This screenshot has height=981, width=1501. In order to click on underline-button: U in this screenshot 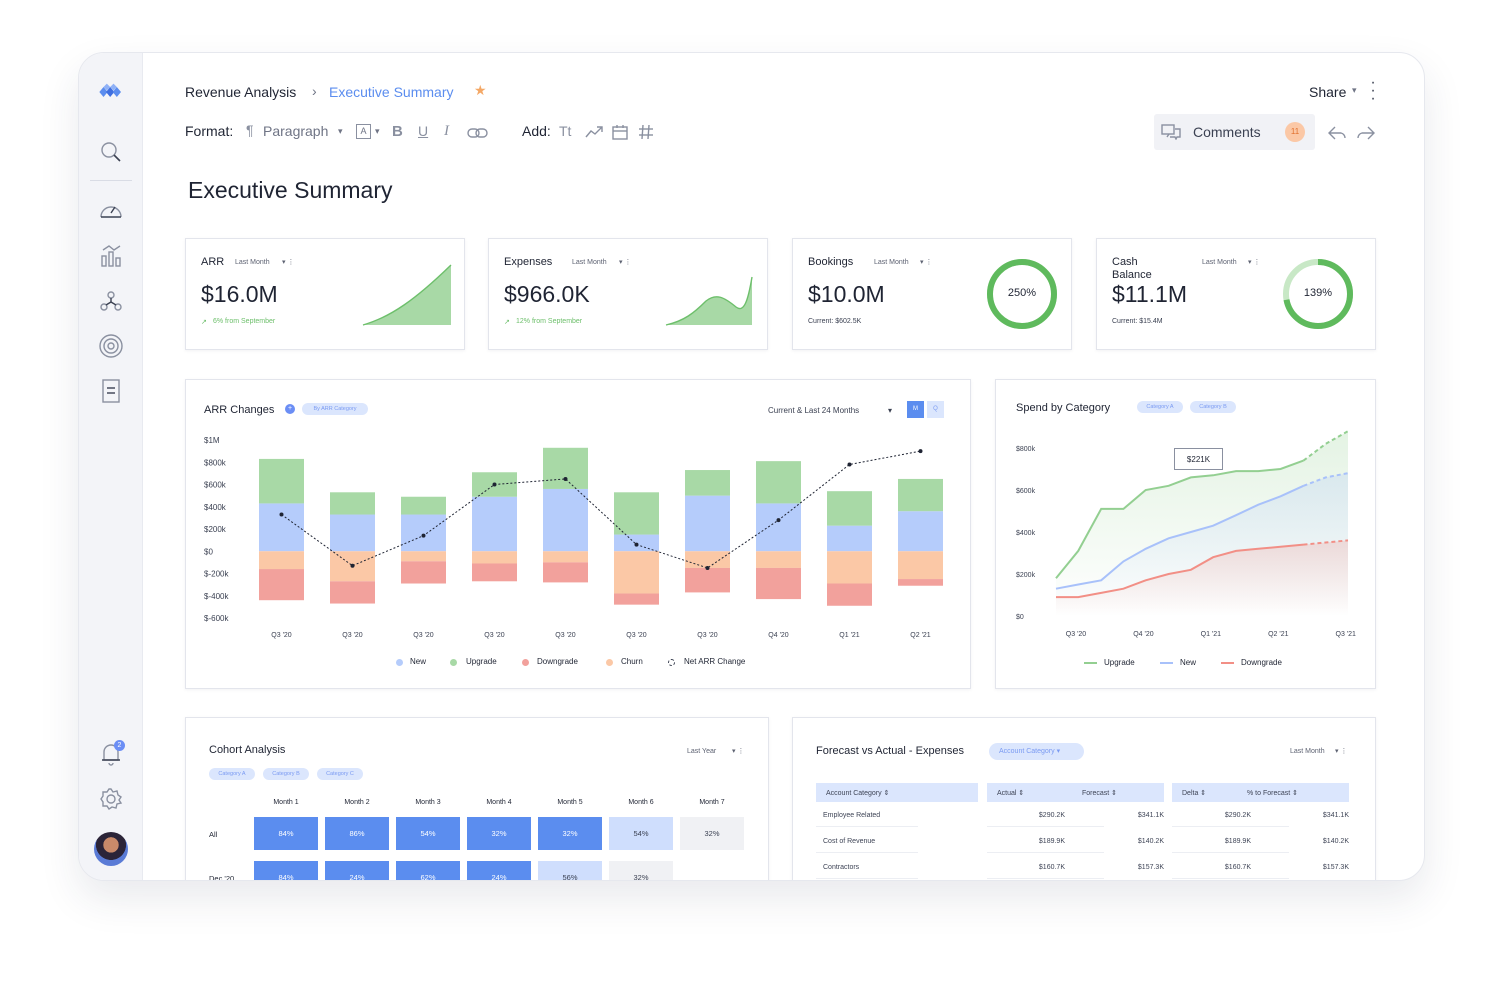, I will do `click(423, 131)`.